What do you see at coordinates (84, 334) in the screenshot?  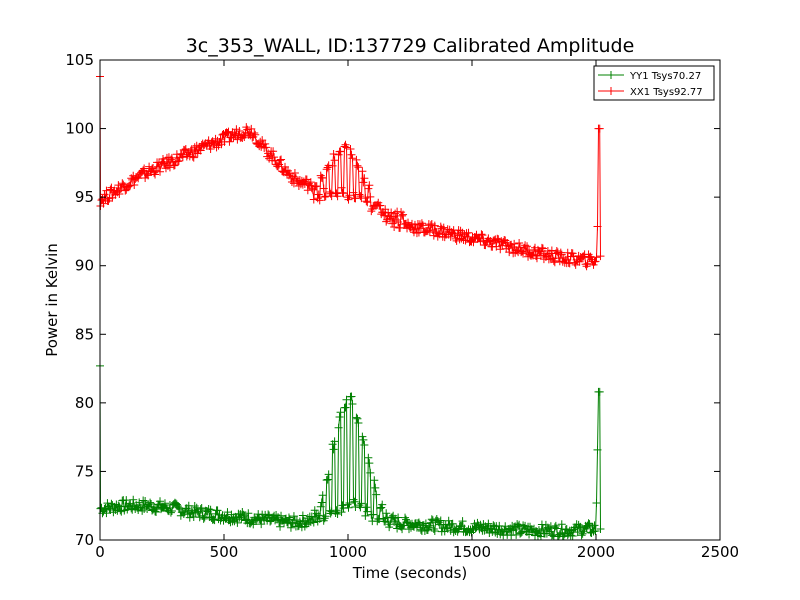 I see `y-tick-label-3: 85` at bounding box center [84, 334].